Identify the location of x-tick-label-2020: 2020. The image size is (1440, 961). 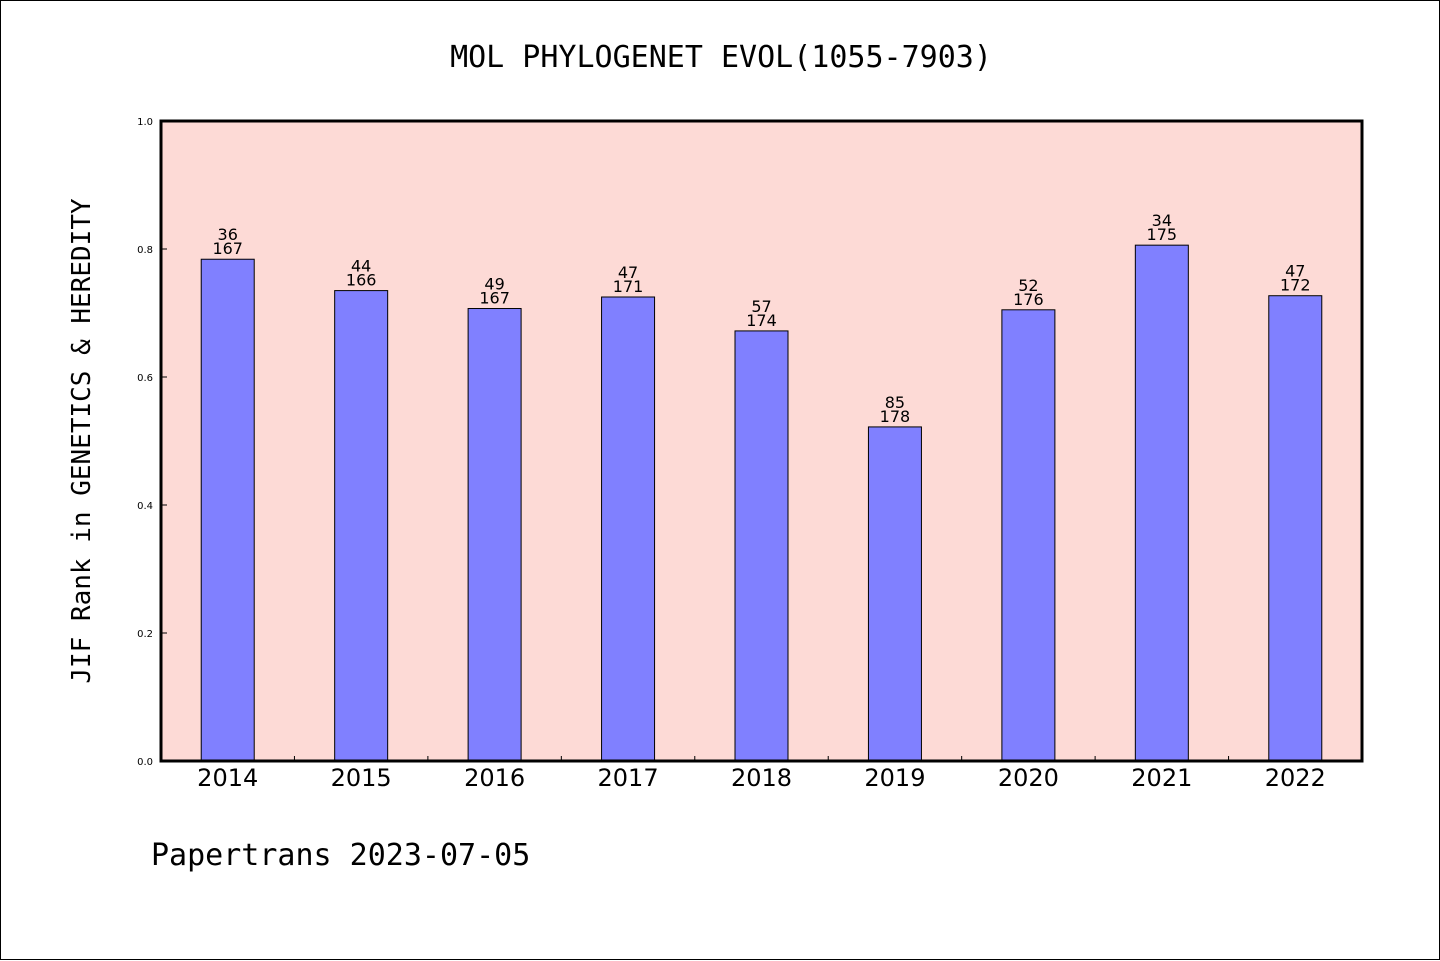
(1028, 778).